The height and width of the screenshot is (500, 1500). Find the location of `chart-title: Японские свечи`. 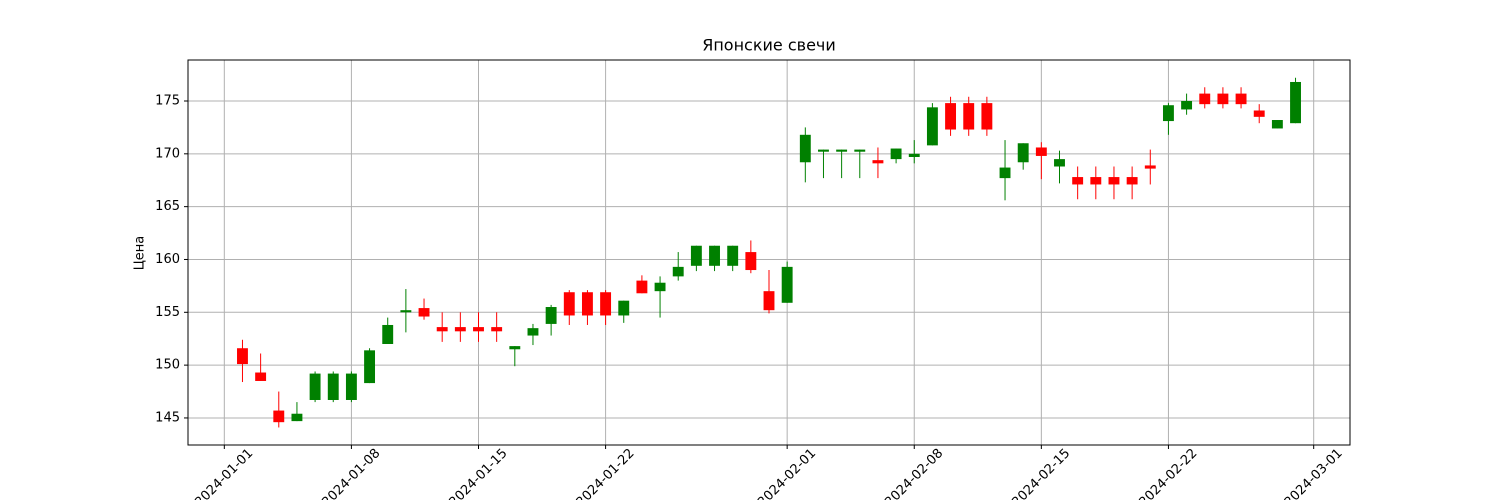

chart-title: Японские свечи is located at coordinates (769, 45).